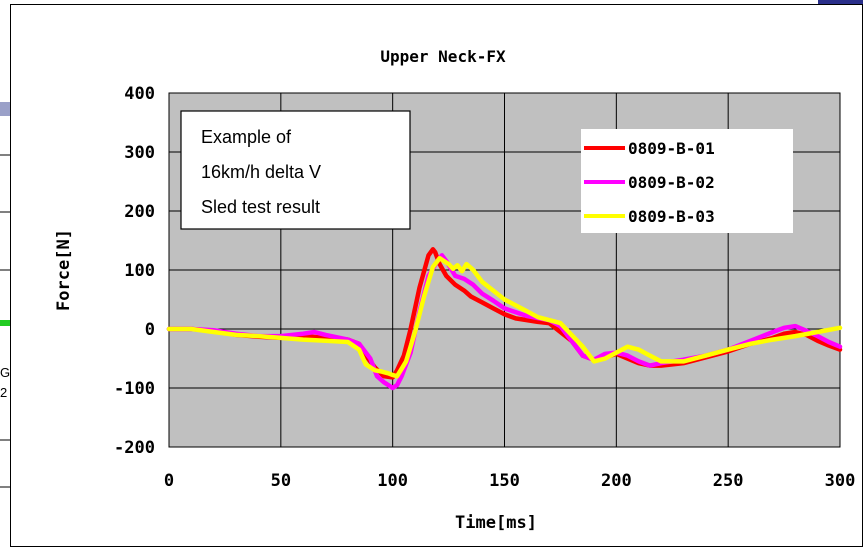 The image size is (863, 548). What do you see at coordinates (616, 481) in the screenshot?
I see `x-tick-label: 200` at bounding box center [616, 481].